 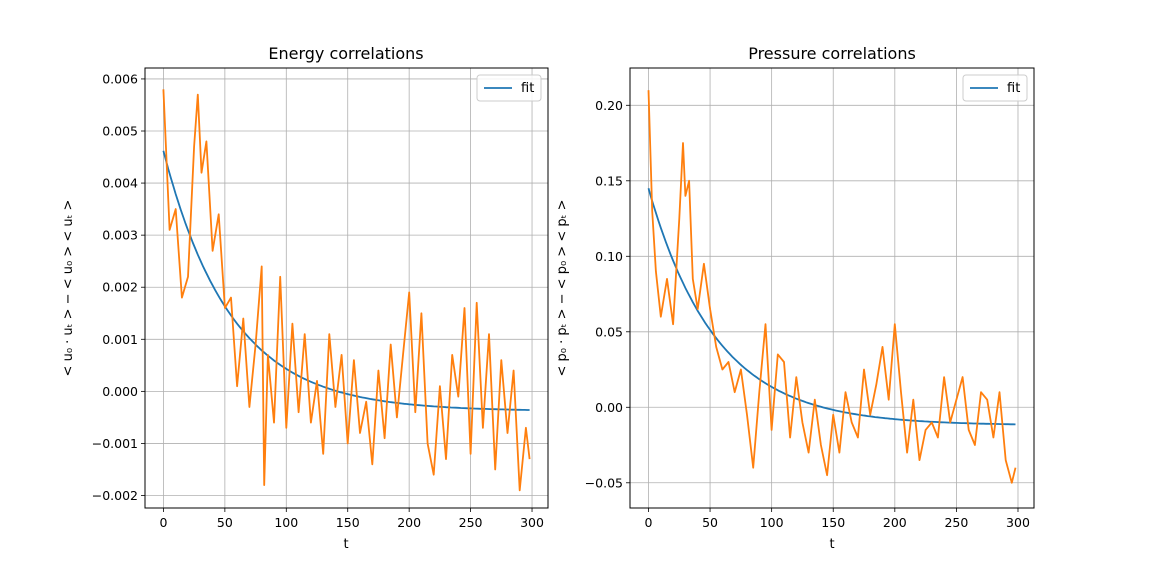 What do you see at coordinates (609, 180) in the screenshot?
I see `pressure-y-tick-label: 0.15` at bounding box center [609, 180].